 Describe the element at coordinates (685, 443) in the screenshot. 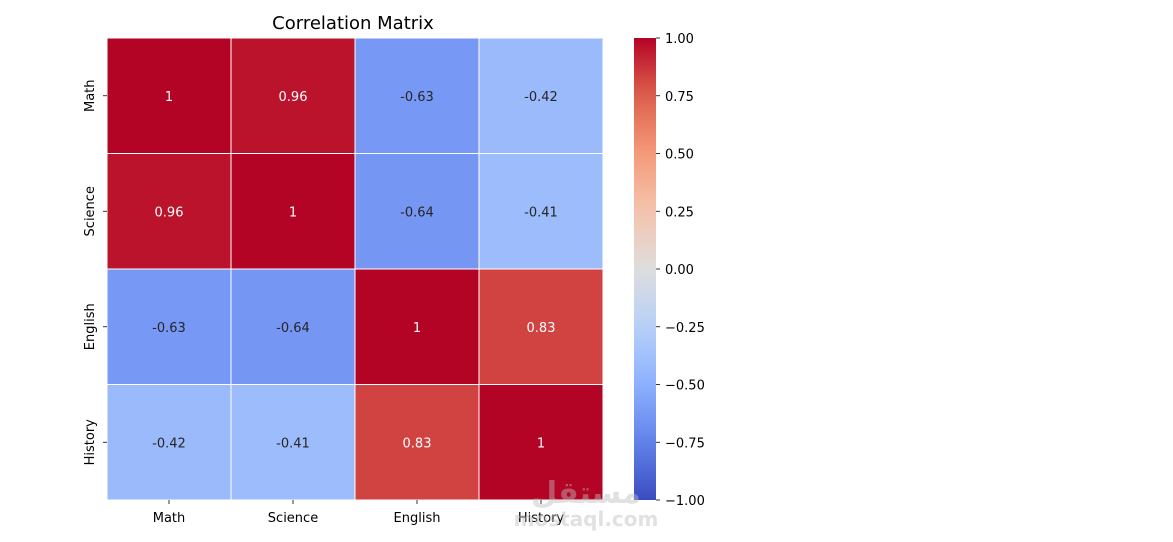

I see `colorbar-tick-label: −0.75` at that location.